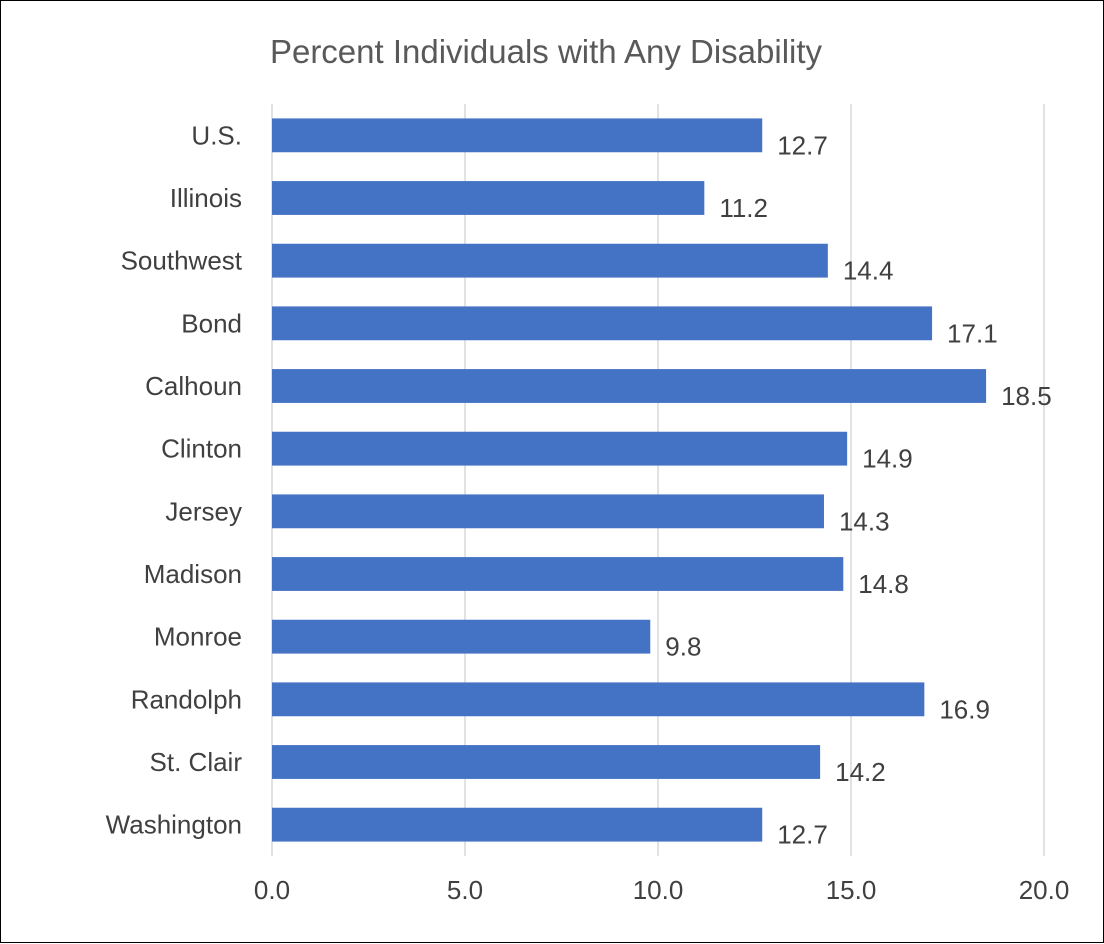 This screenshot has width=1104, height=944. I want to click on x-tick-labels: 0.0 5.0 10.0 15.0 20.0, so click(661, 890).